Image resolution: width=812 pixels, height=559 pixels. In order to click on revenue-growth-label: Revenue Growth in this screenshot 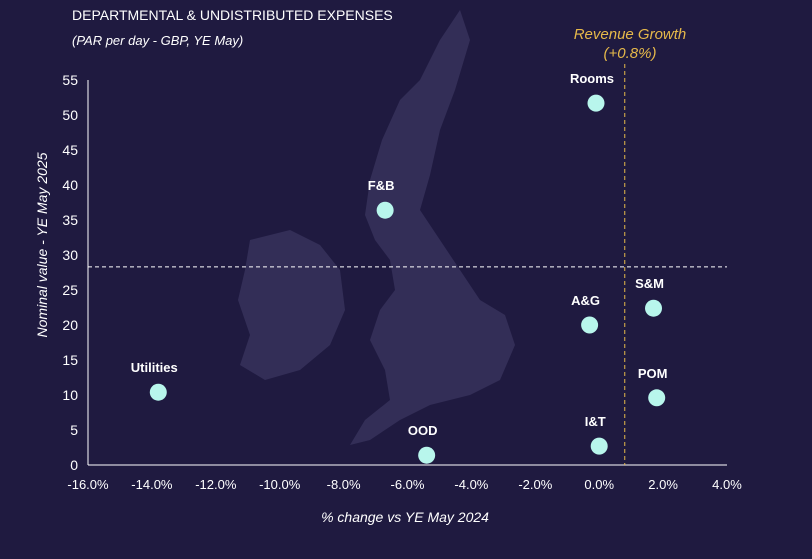, I will do `click(630, 34)`.